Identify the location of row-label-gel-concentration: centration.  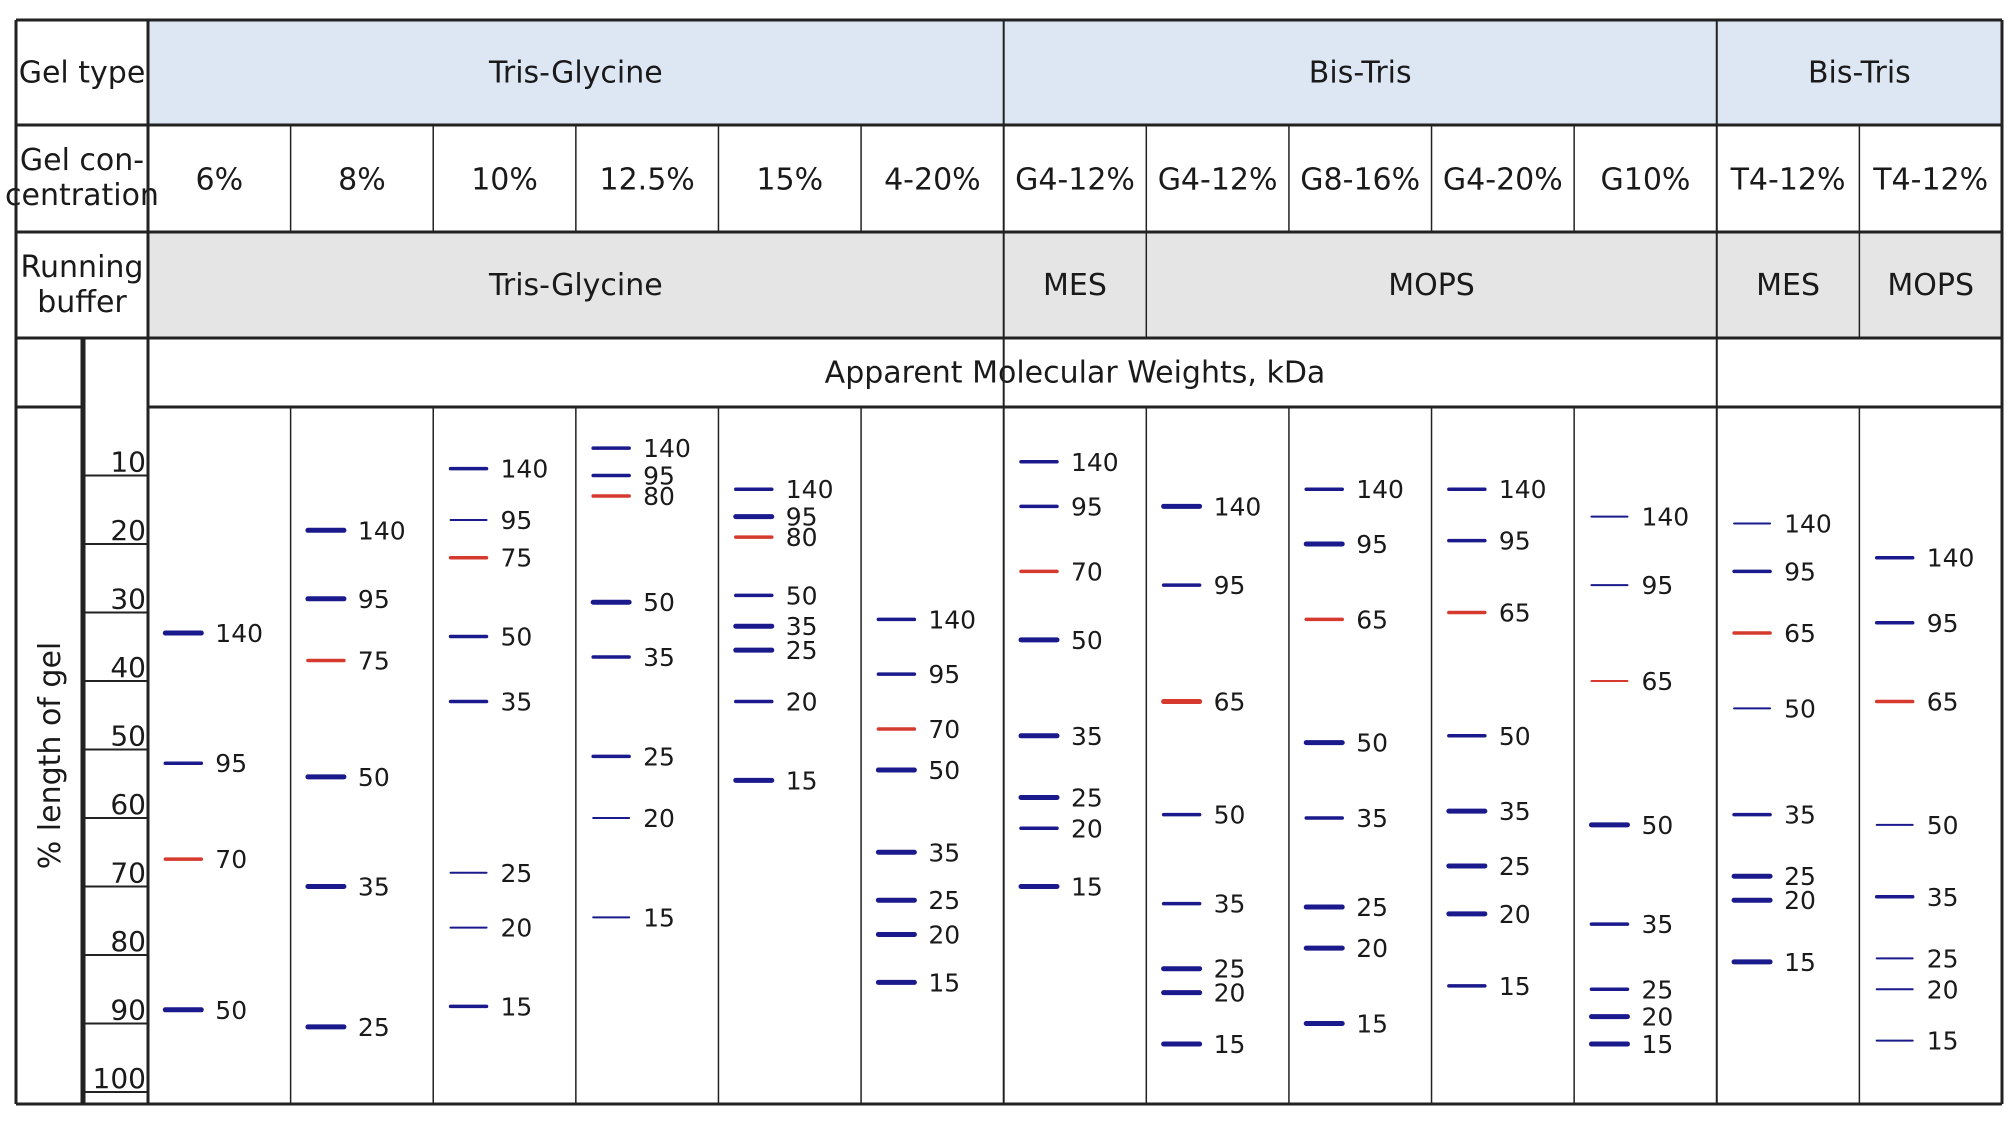
(82, 195).